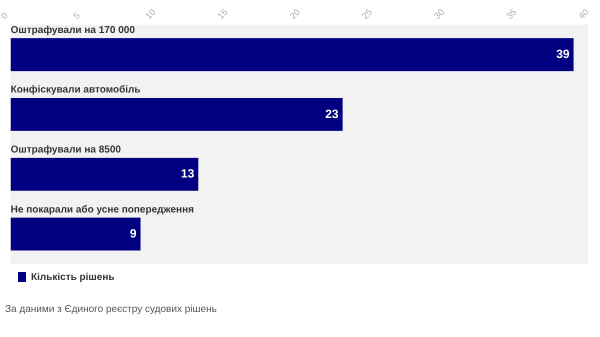 The image size is (600, 337). Describe the element at coordinates (511, 14) in the screenshot. I see `x-tick-label: 35` at that location.